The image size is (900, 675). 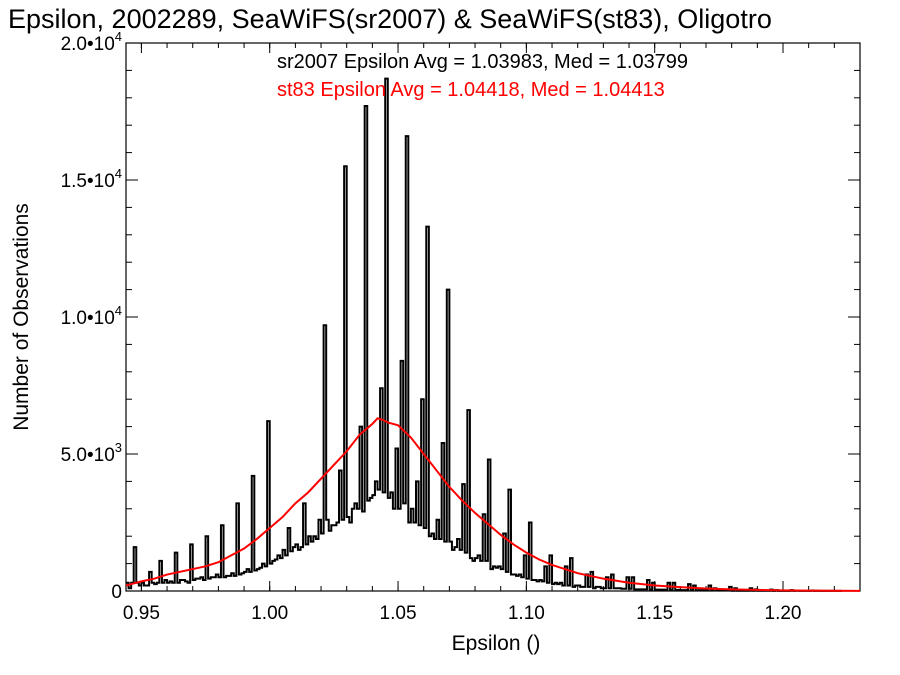 What do you see at coordinates (783, 613) in the screenshot?
I see `x-tick-label: 1.20` at bounding box center [783, 613].